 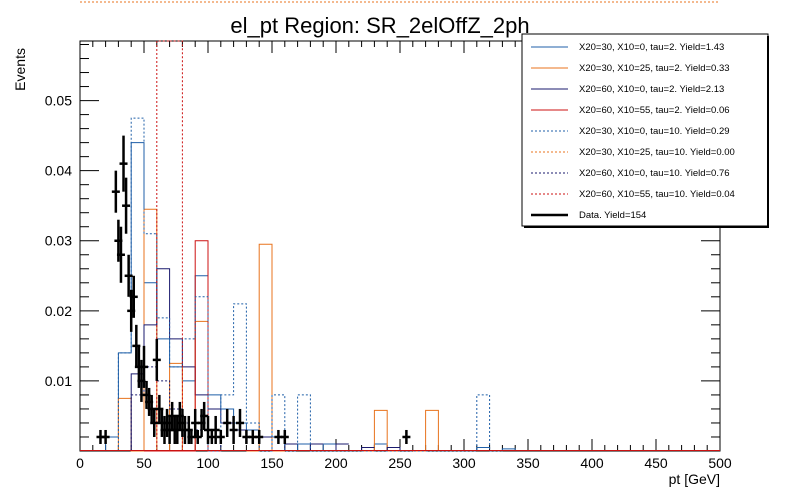 What do you see at coordinates (20, 69) in the screenshot?
I see `y-axis-label: Events` at bounding box center [20, 69].